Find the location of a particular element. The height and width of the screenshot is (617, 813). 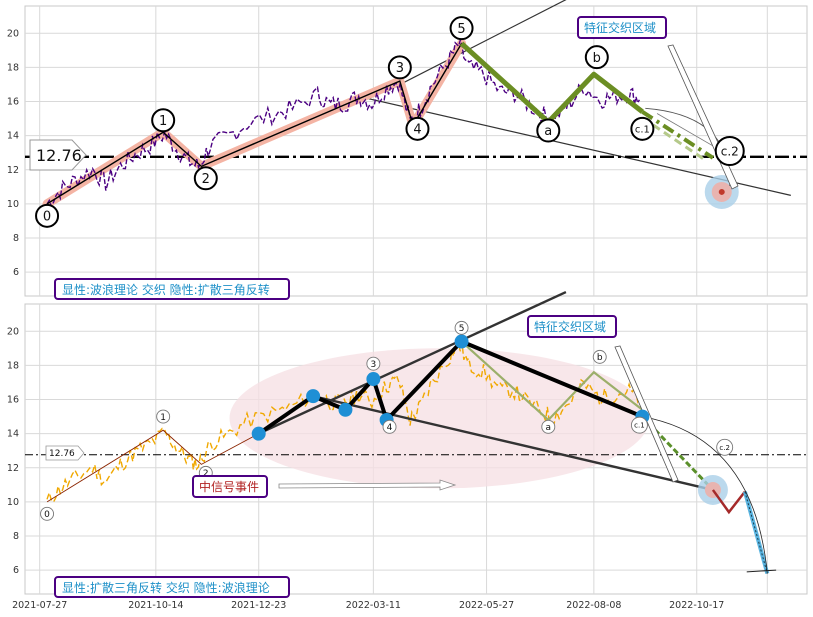

top-impulse-wave is located at coordinates (254, 124).